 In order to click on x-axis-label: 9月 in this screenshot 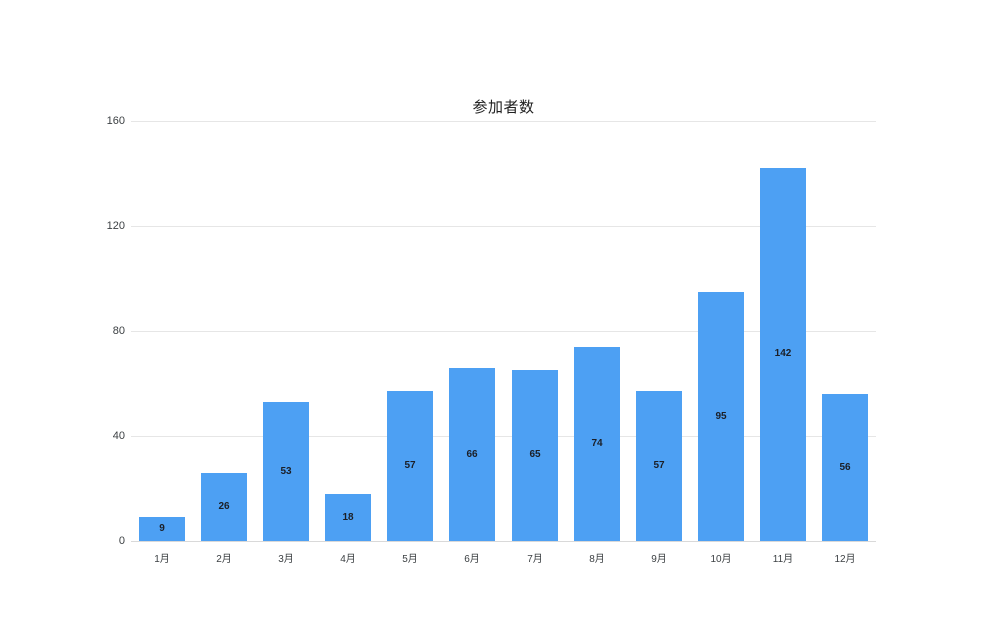, I will do `click(659, 559)`.